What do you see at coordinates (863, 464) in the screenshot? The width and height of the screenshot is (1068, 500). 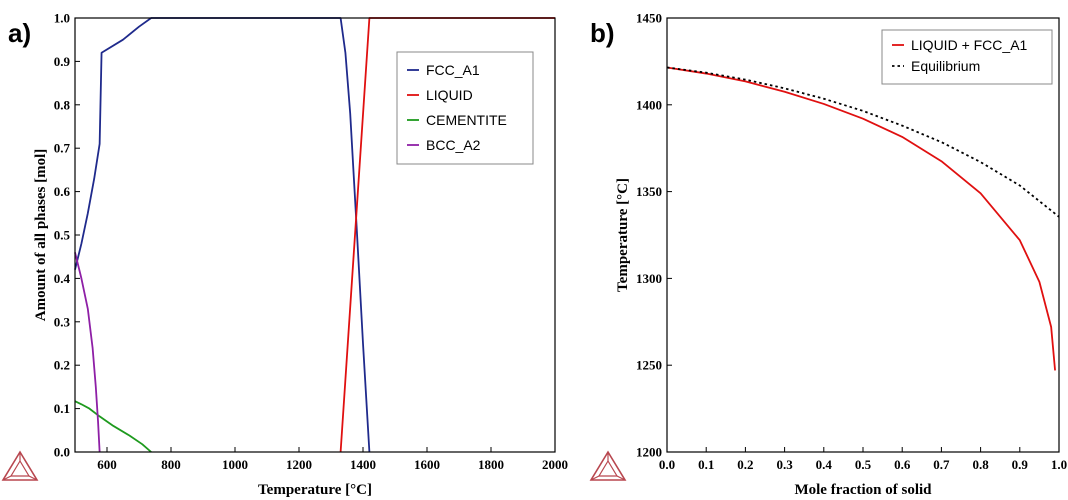 I see `x-tick-label: 0.5` at bounding box center [863, 464].